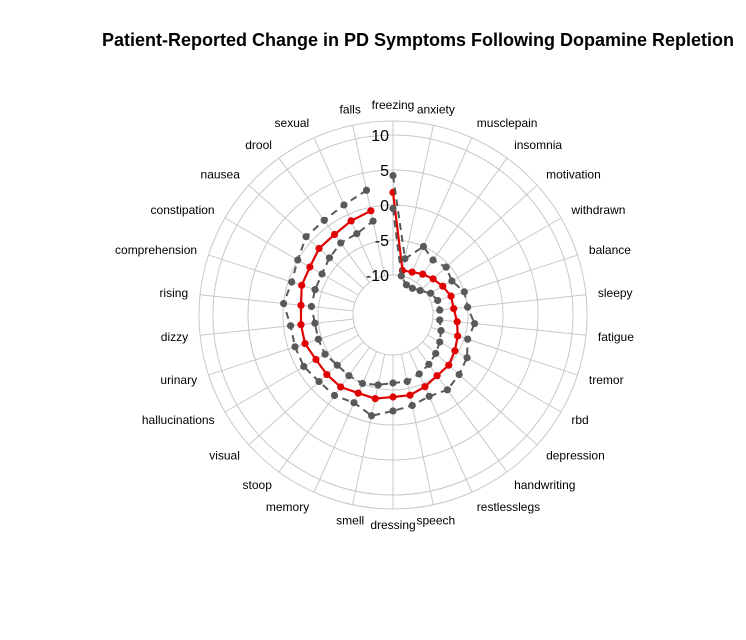 This screenshot has height=640, width=746. What do you see at coordinates (451, 296) in the screenshot?
I see `series-0-point-balance` at bounding box center [451, 296].